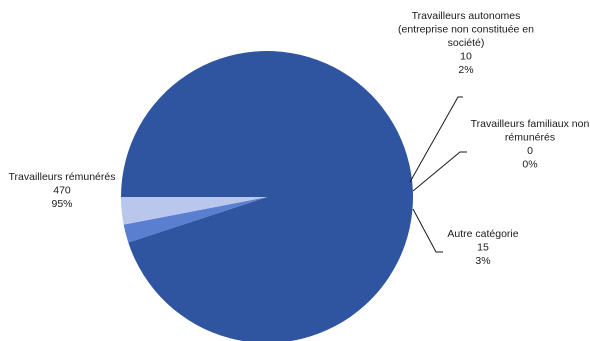 The width and height of the screenshot is (590, 341). I want to click on slice-name-line: Travailleurs autonomes, so click(466, 16).